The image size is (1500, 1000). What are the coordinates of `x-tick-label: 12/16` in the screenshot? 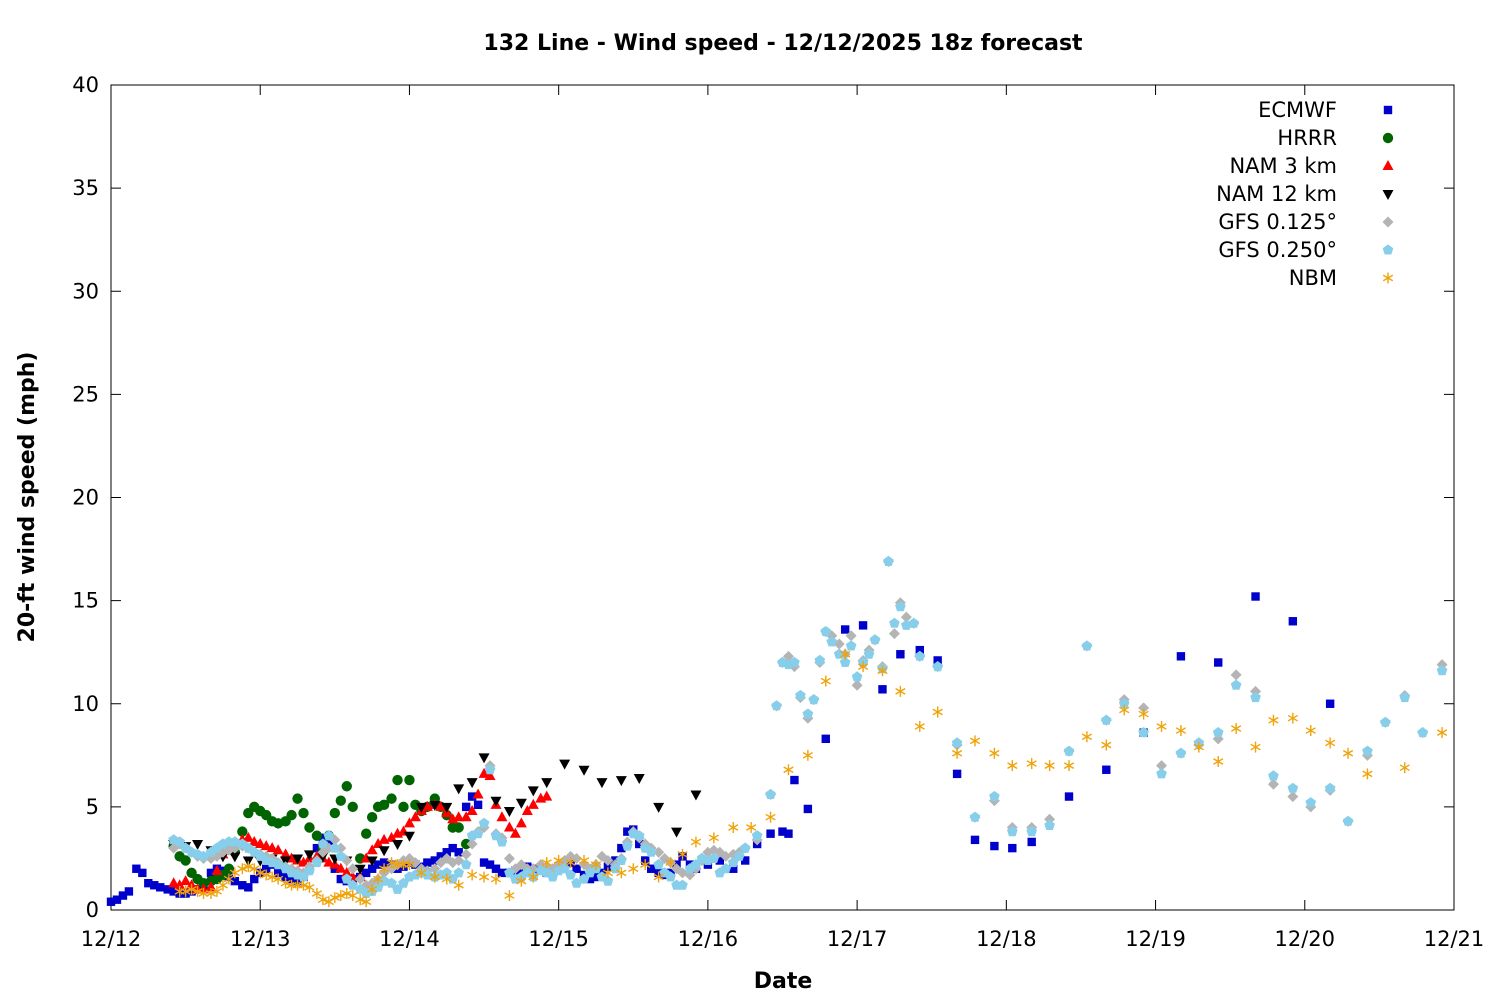 It's located at (708, 939).